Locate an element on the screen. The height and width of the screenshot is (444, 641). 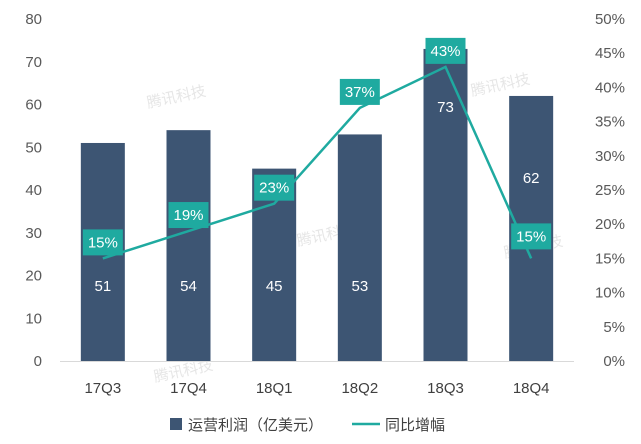
right-tick-7: 35% is located at coordinates (610, 122).